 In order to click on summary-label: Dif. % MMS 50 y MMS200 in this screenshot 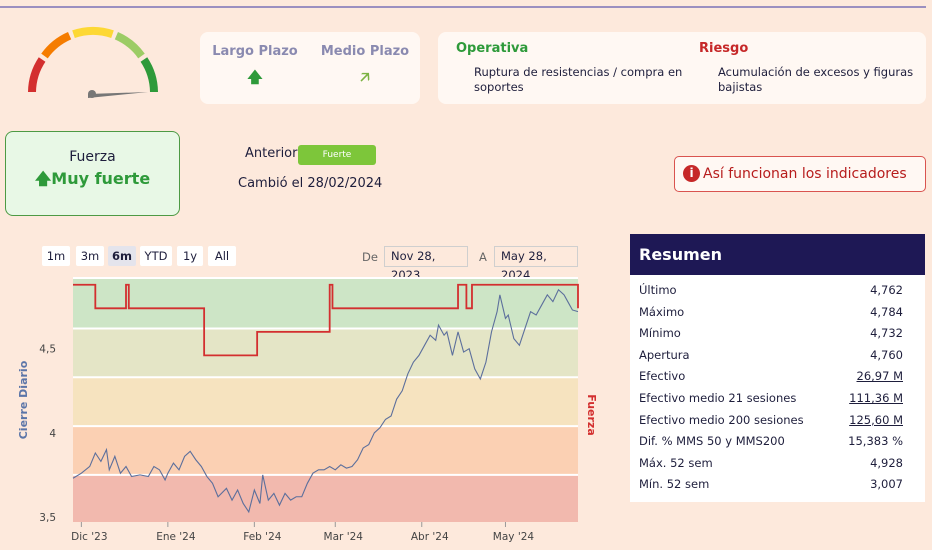, I will do `click(712, 441)`.